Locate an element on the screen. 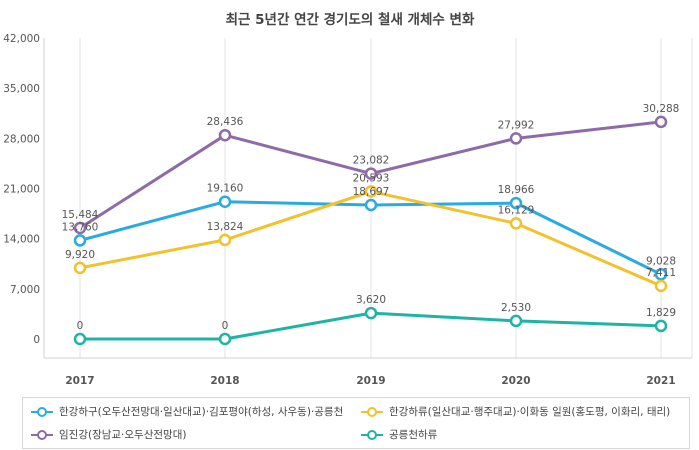 Image resolution: width=699 pixels, height=450 pixels. legend-label-series-4: 공릉천하류 is located at coordinates (413, 435).